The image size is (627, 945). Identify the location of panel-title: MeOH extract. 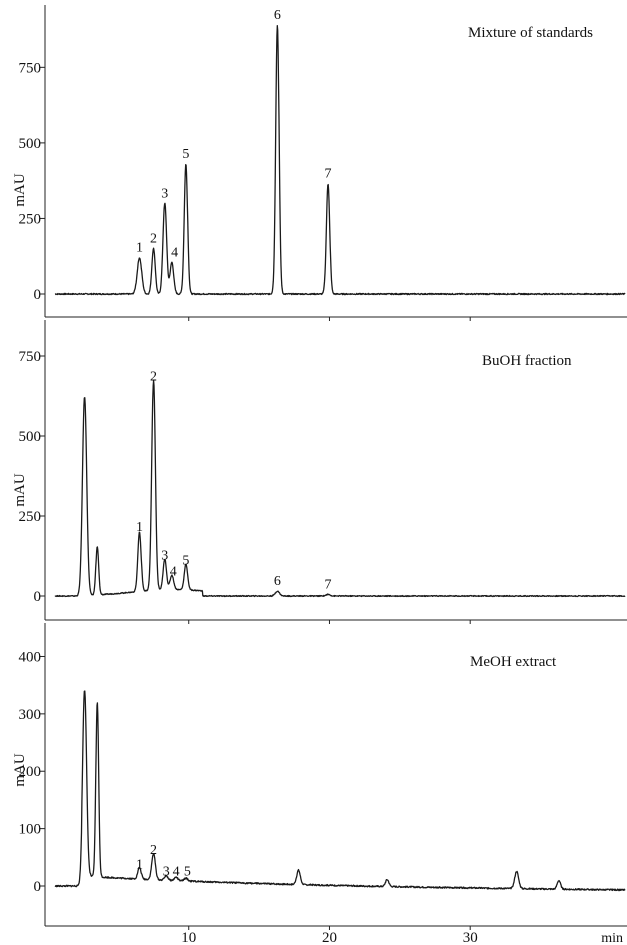
(513, 662).